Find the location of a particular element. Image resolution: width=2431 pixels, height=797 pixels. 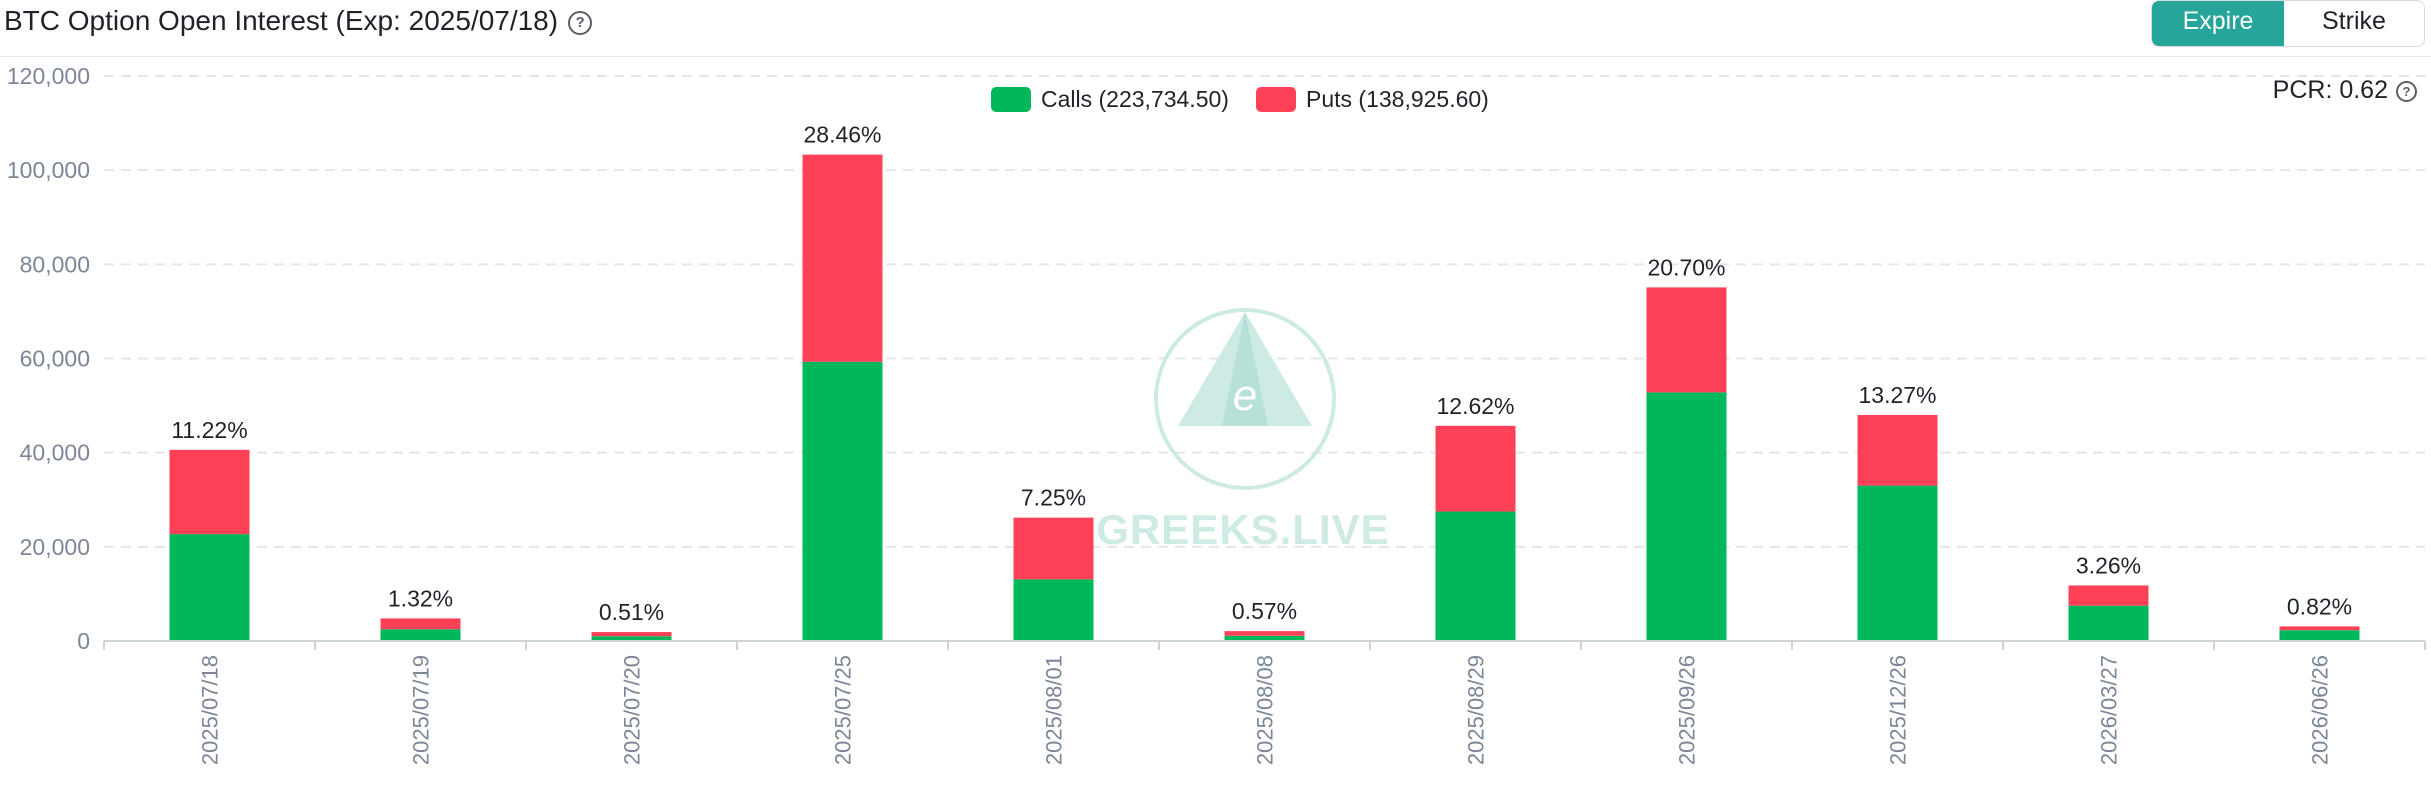

help-icon: ? is located at coordinates (580, 23).